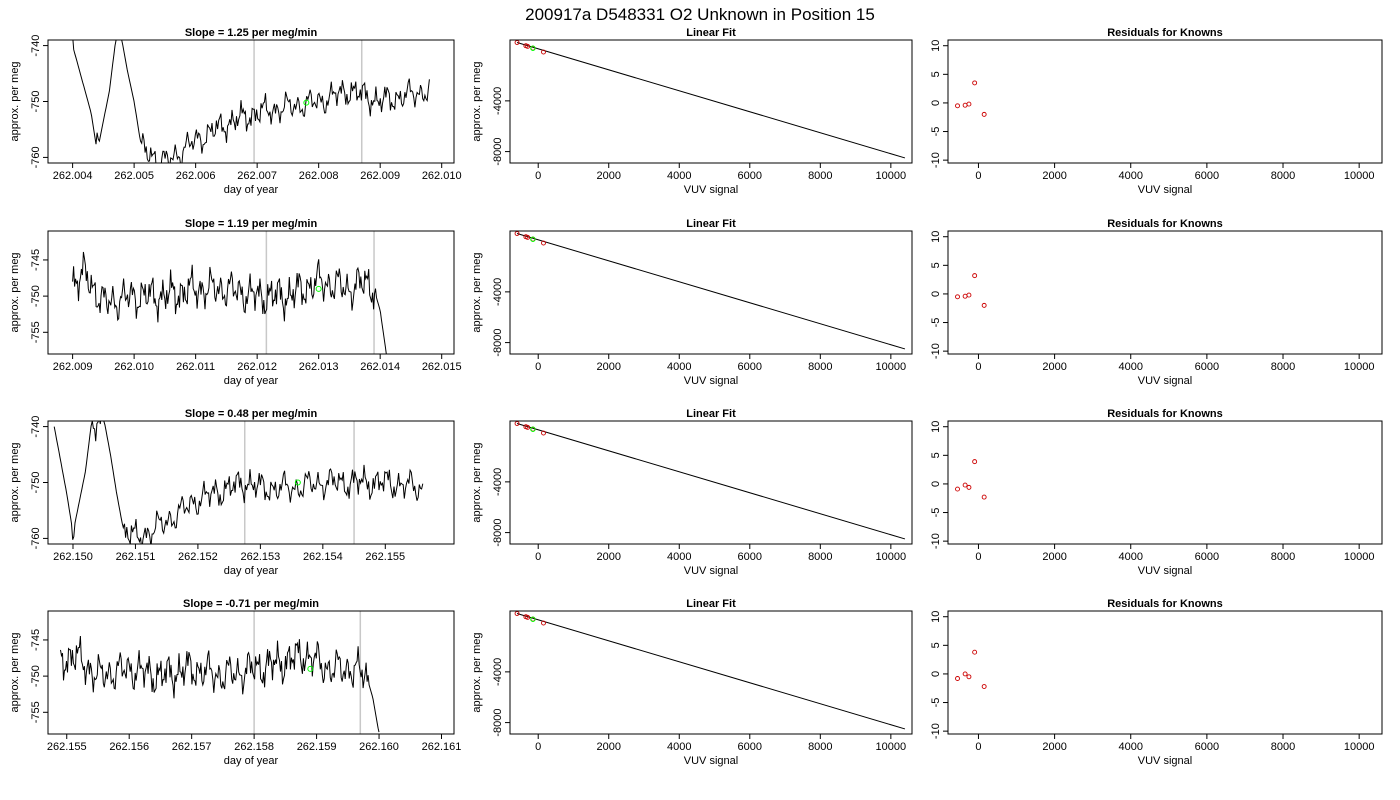 The width and height of the screenshot is (1400, 800). What do you see at coordinates (533, 619) in the screenshot?
I see `unknown-point` at bounding box center [533, 619].